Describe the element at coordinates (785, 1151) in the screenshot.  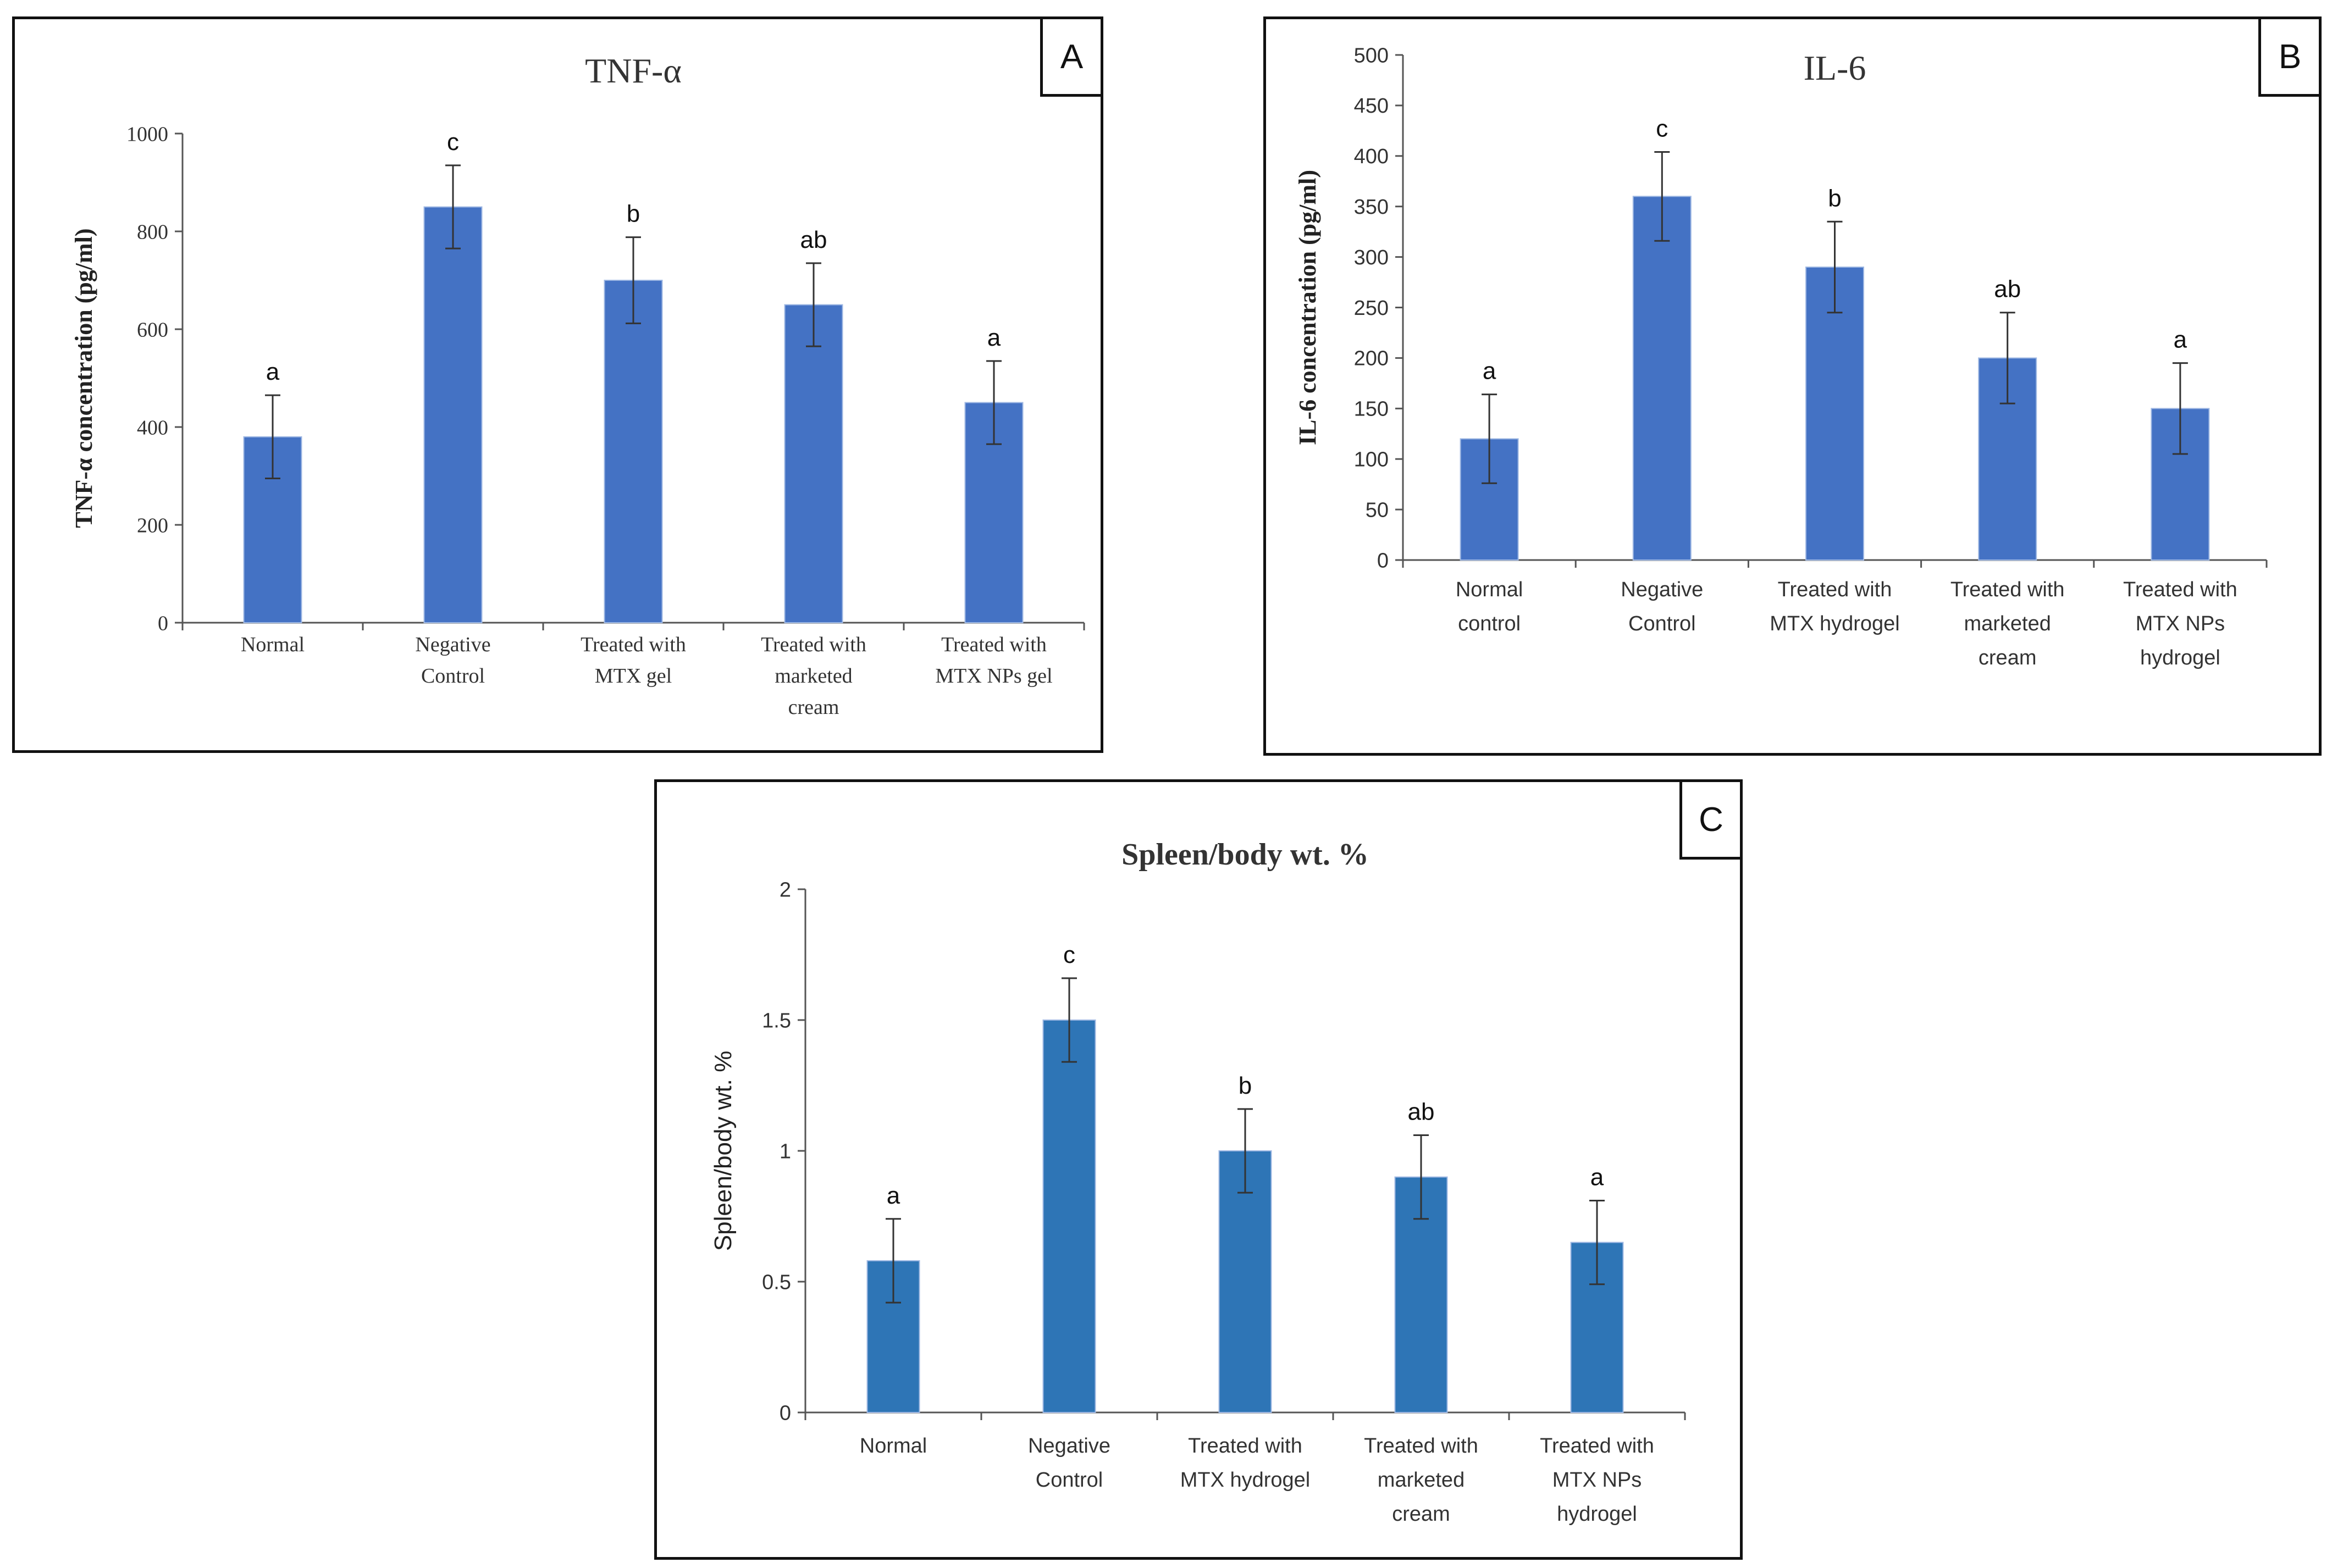
I see `y-tick-label: 1` at that location.